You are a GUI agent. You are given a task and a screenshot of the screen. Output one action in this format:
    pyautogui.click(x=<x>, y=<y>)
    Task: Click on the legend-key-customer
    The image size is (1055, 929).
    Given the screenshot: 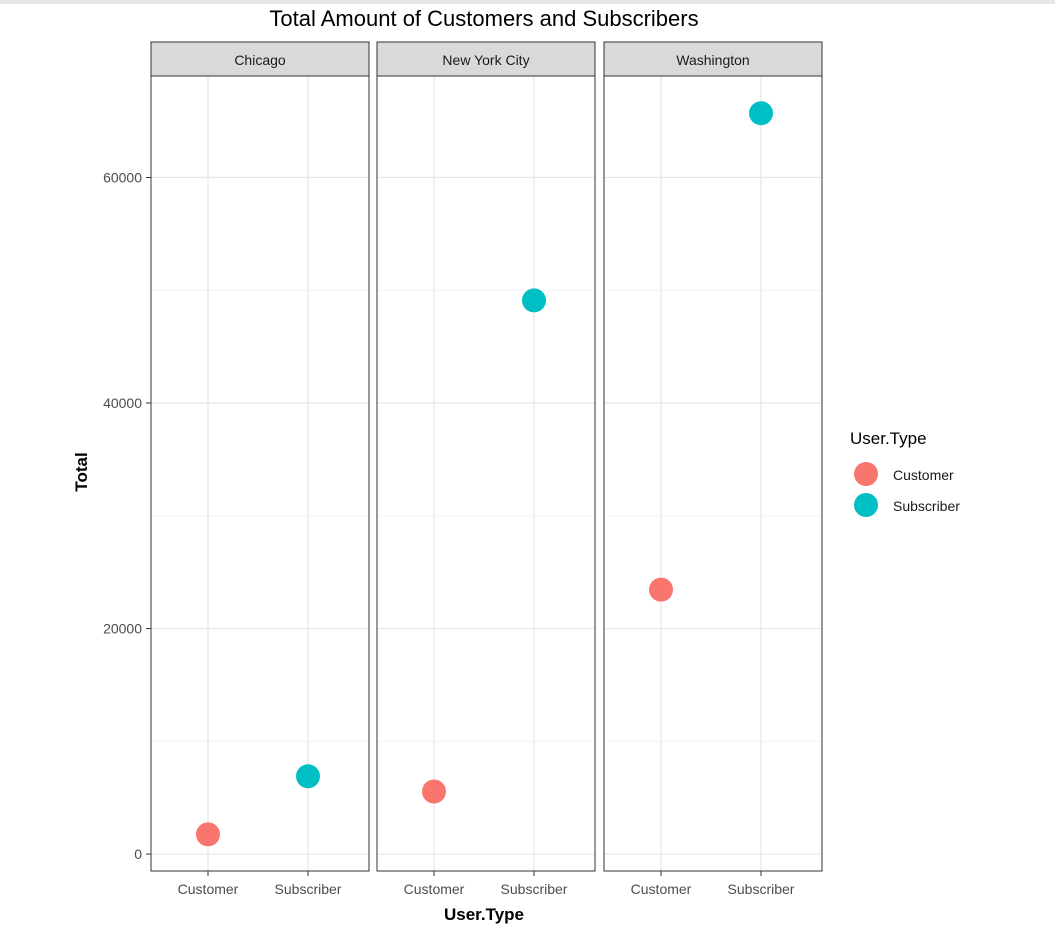 What is the action you would take?
    pyautogui.click(x=866, y=474)
    